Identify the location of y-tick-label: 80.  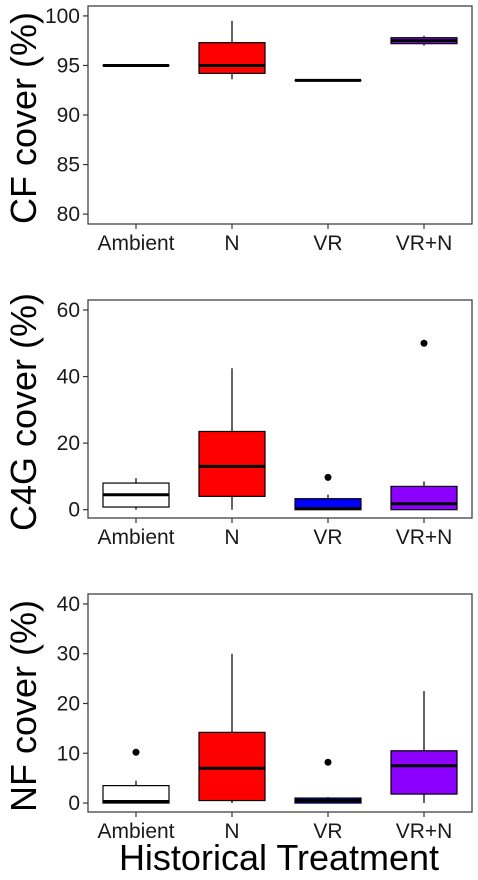
(68, 214).